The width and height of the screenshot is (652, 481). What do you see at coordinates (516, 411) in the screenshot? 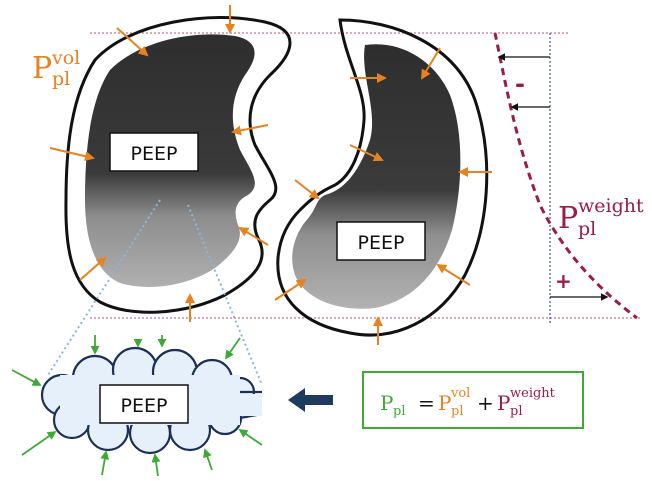
I see `eq-p-weight-sub: pl` at bounding box center [516, 411].